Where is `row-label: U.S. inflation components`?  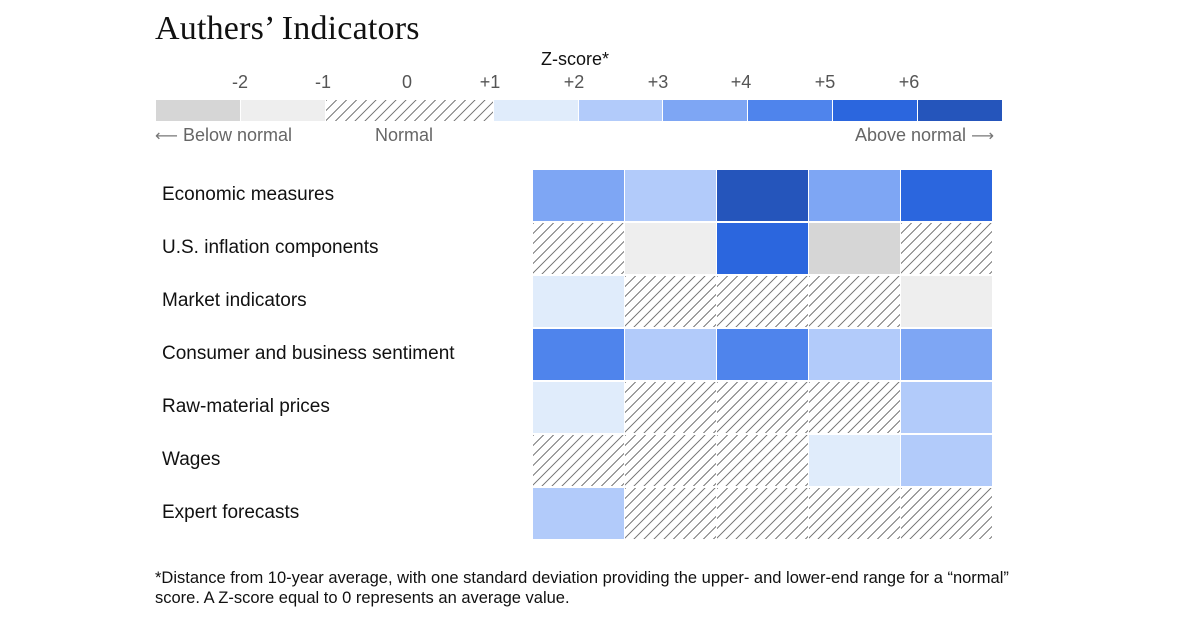
row-label: U.S. inflation components is located at coordinates (270, 247).